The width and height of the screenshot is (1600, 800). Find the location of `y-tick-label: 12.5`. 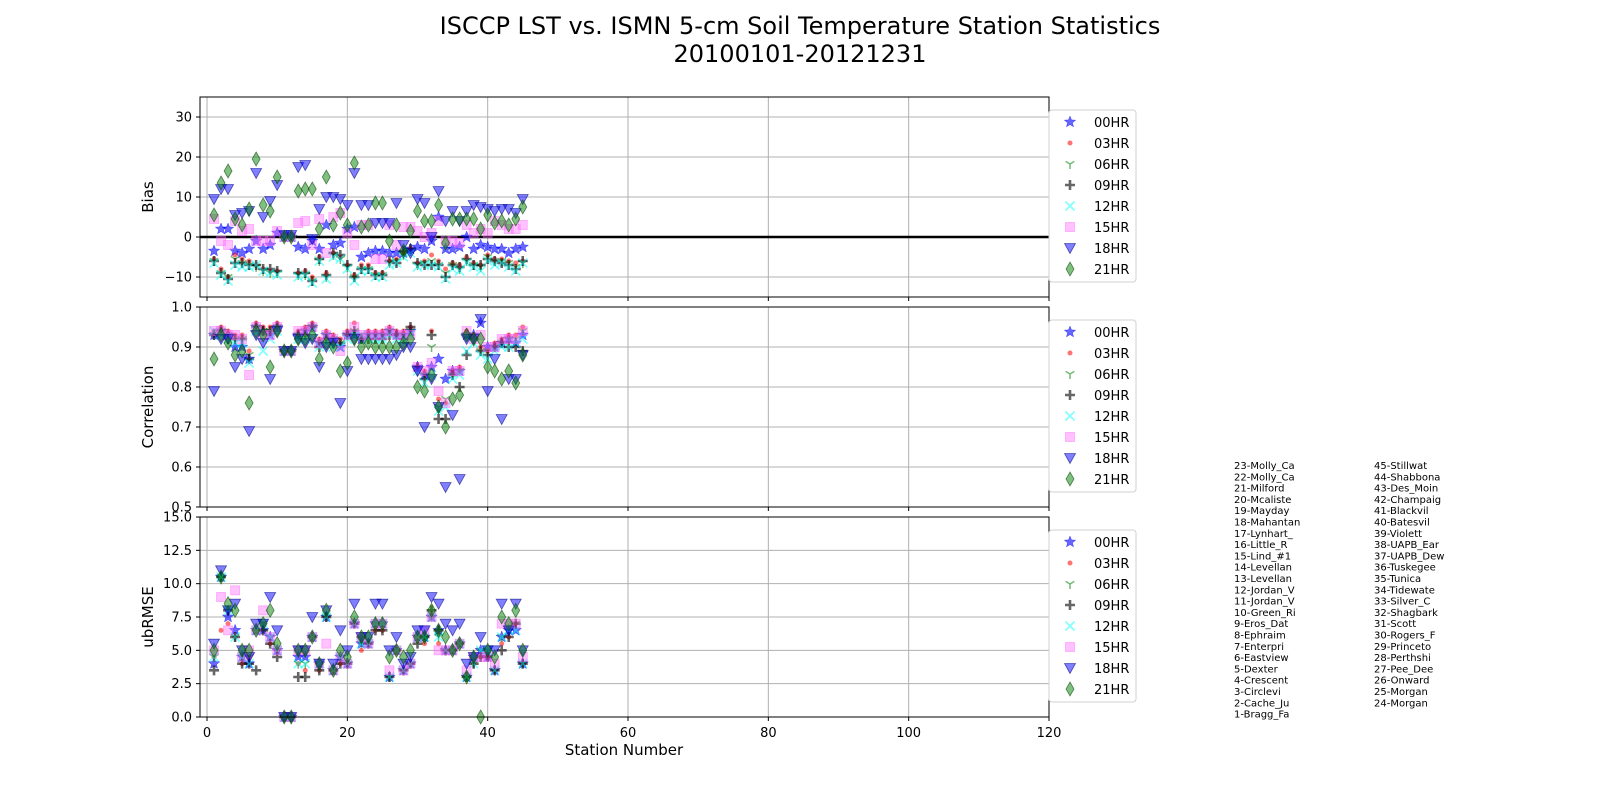

y-tick-label: 12.5 is located at coordinates (177, 551).